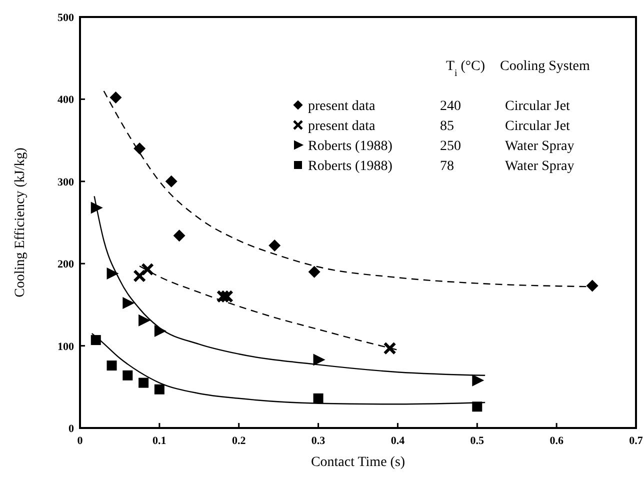  I want to click on x-tick-label: 0, so click(80, 441).